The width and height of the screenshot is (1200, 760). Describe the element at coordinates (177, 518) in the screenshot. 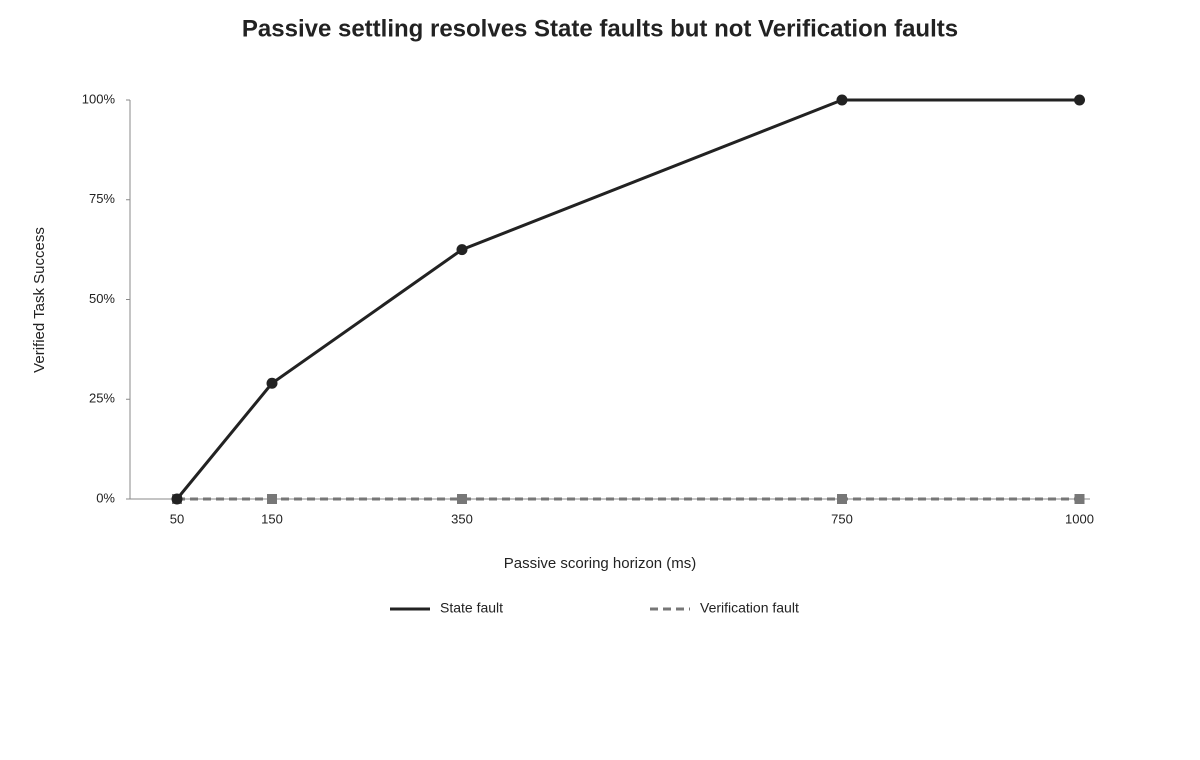

I see `x-tick-label: 50` at that location.